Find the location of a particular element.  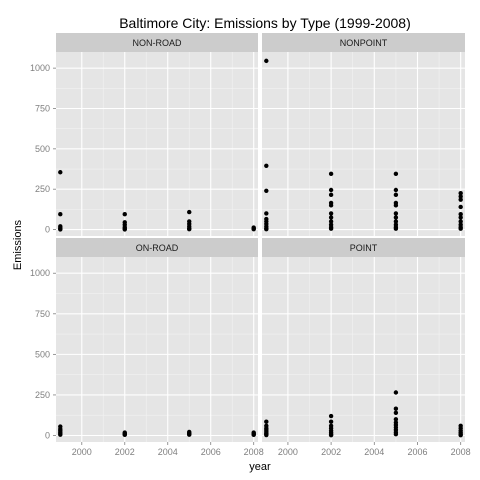

facet-strip-label: ON-ROAD is located at coordinates (157, 248).